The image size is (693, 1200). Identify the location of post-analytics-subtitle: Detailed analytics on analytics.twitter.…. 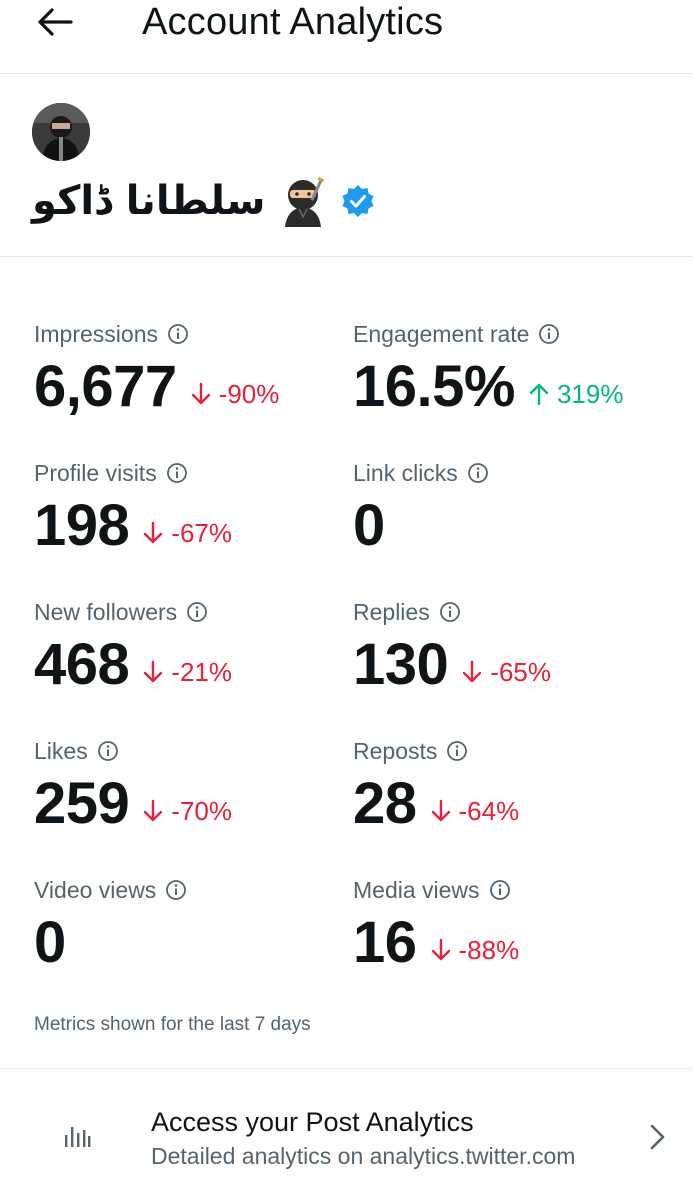
(363, 1156).